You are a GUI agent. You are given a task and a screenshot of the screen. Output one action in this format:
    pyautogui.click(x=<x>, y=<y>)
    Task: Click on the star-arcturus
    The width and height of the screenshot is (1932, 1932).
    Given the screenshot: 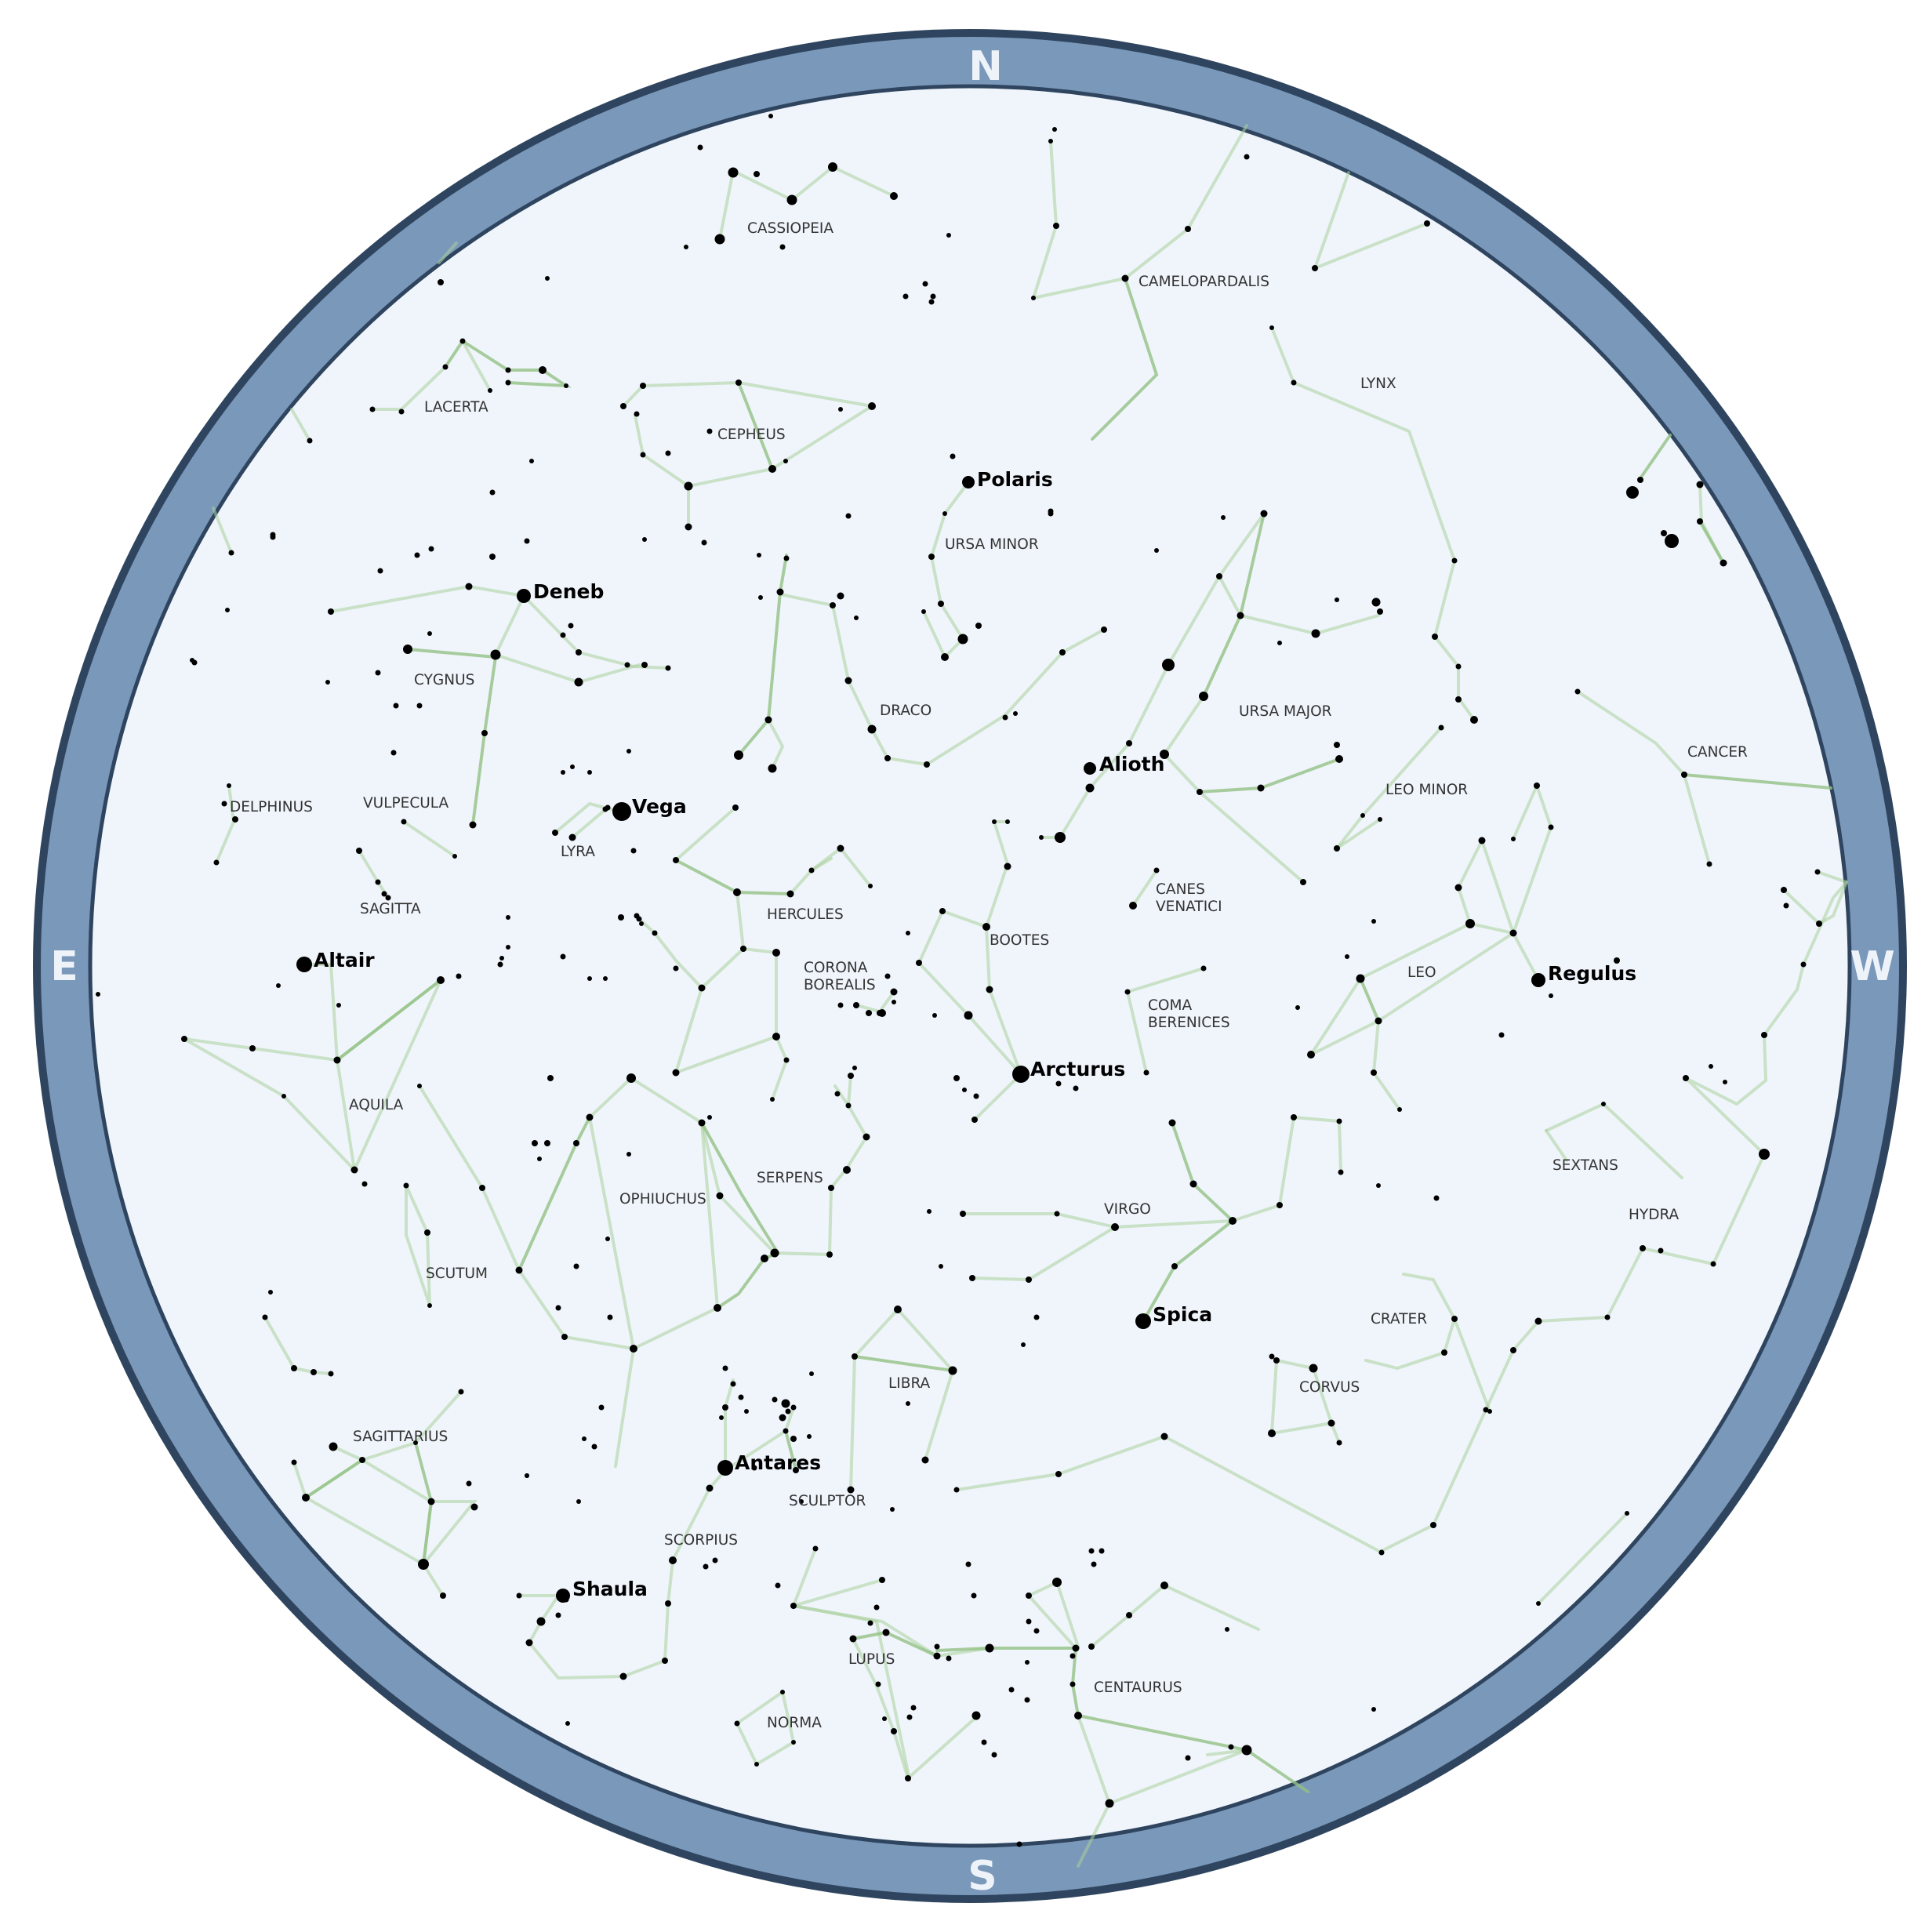 What is the action you would take?
    pyautogui.click(x=1021, y=1074)
    